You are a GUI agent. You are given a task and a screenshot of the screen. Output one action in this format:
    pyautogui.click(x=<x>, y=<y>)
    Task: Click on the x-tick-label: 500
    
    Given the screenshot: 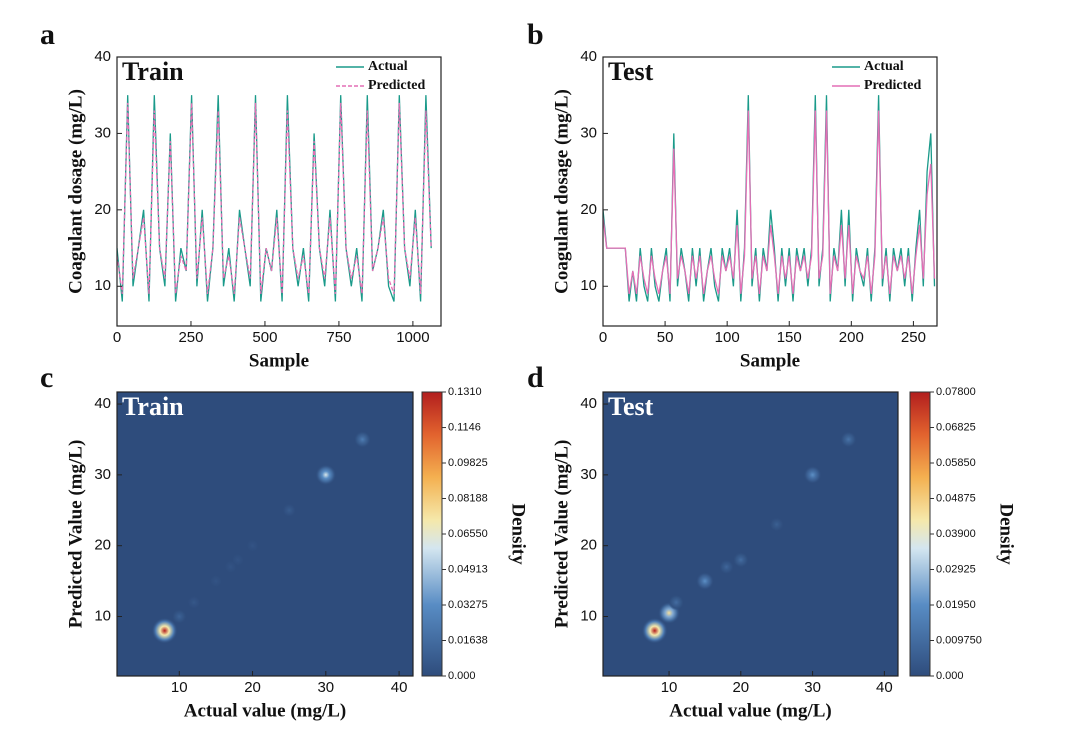 What is the action you would take?
    pyautogui.click(x=264, y=337)
    